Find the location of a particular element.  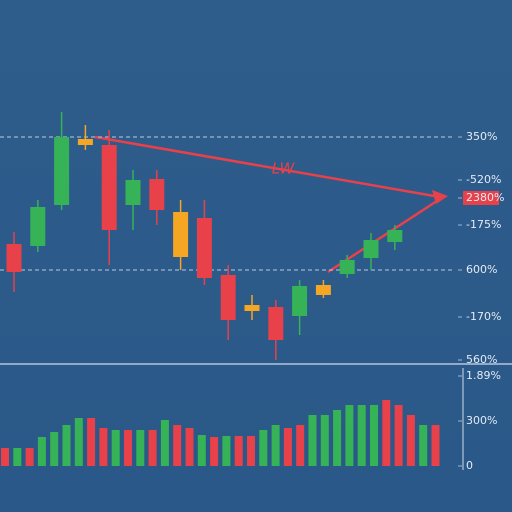

arrow-head is located at coordinates (440, 197).